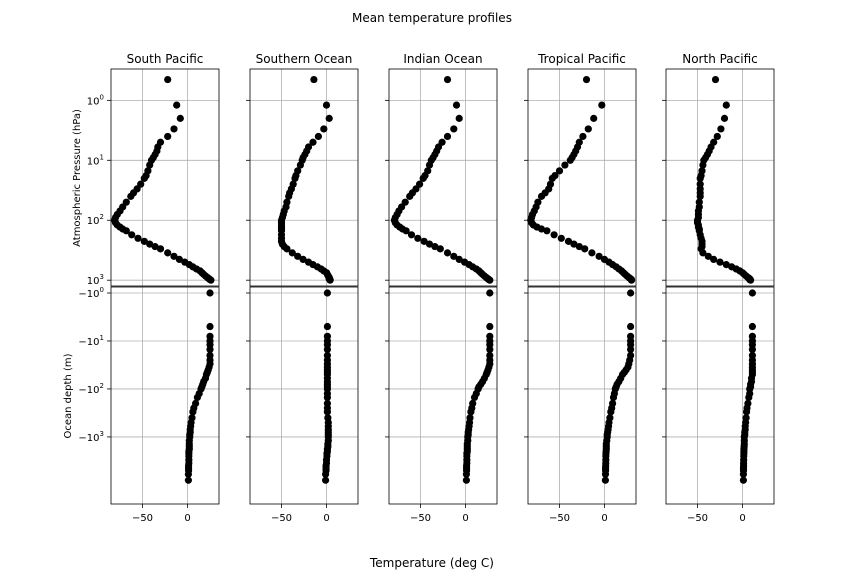 This screenshot has height=576, width=864. I want to click on y-tick-label: −100, so click(91, 293).